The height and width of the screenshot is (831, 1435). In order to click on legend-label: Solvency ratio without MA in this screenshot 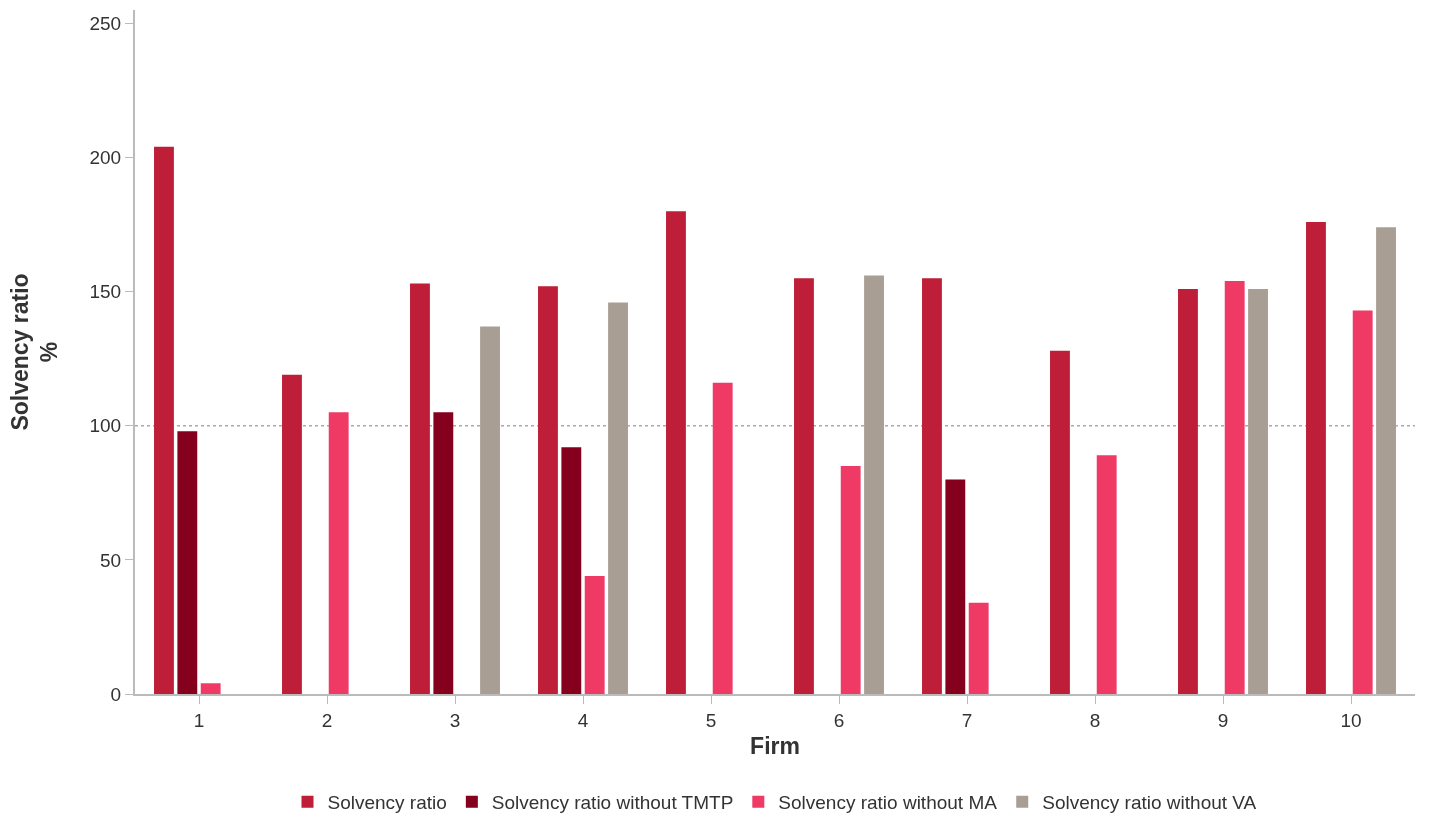, I will do `click(888, 803)`.